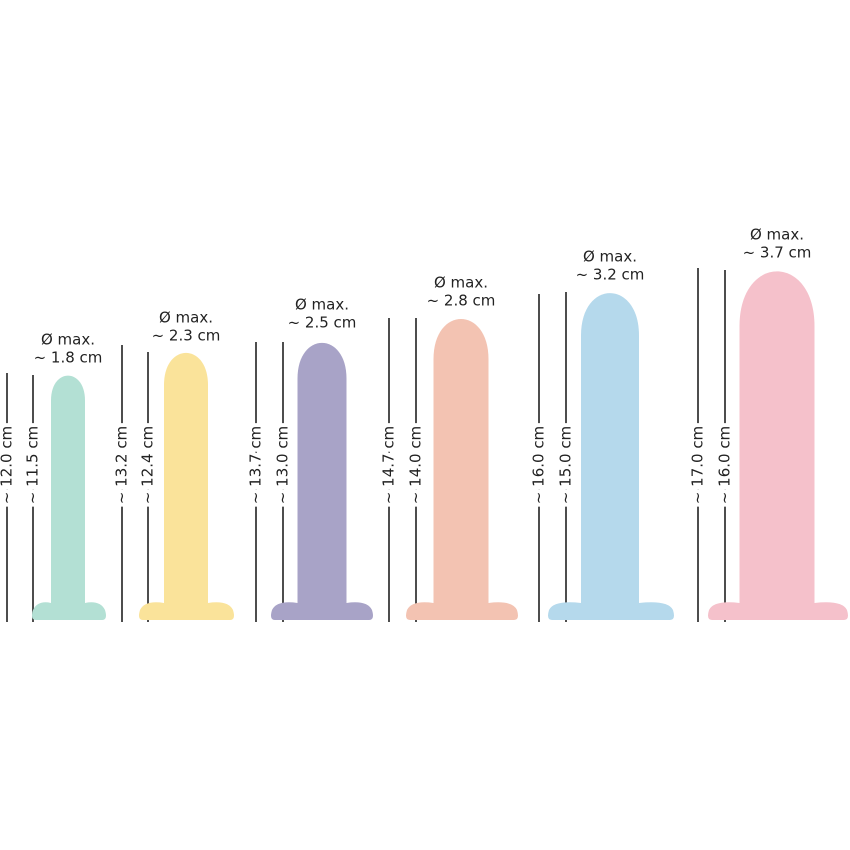 Image resolution: width=850 pixels, height=850 pixels. What do you see at coordinates (8, 465) in the screenshot?
I see `total-length: ~ 12.0 cm` at bounding box center [8, 465].